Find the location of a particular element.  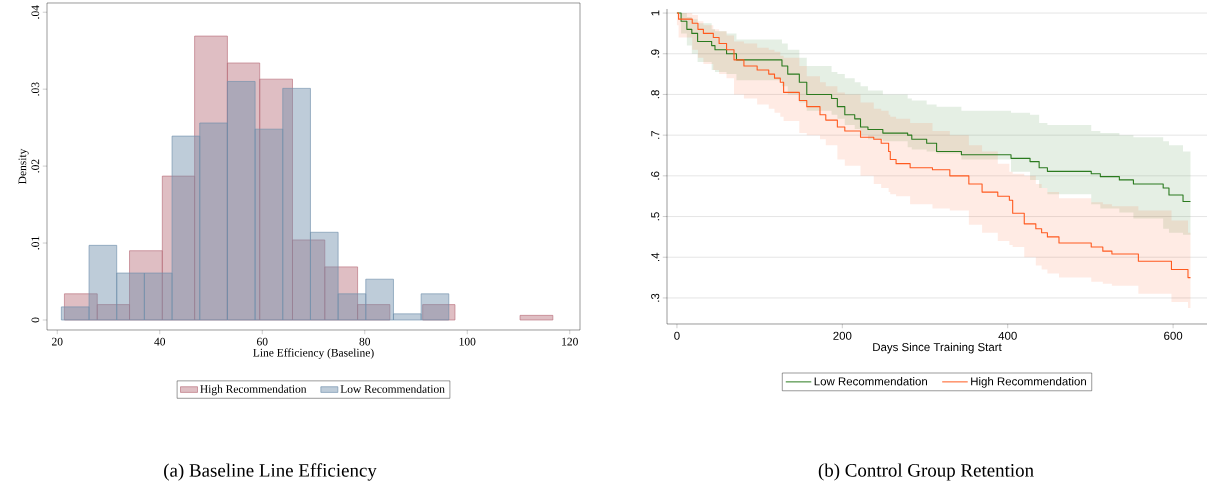

y-tick-label: 1 is located at coordinates (655, 13).